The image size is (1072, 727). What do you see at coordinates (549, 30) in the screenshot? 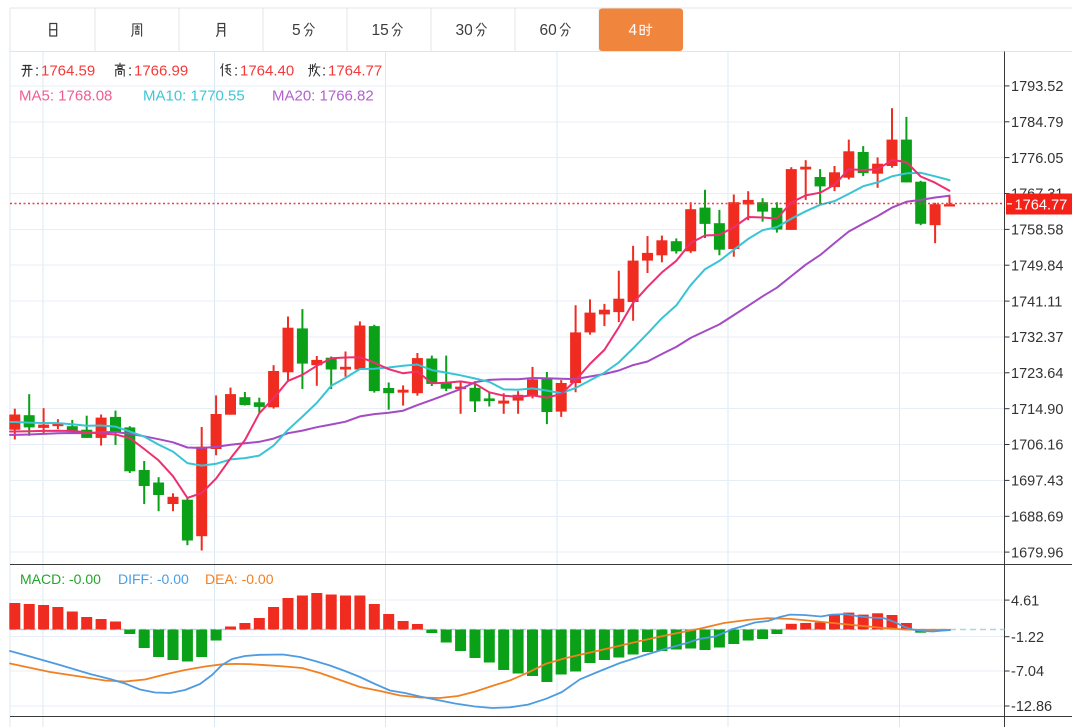
I see `svg-text: 60` at bounding box center [549, 30].